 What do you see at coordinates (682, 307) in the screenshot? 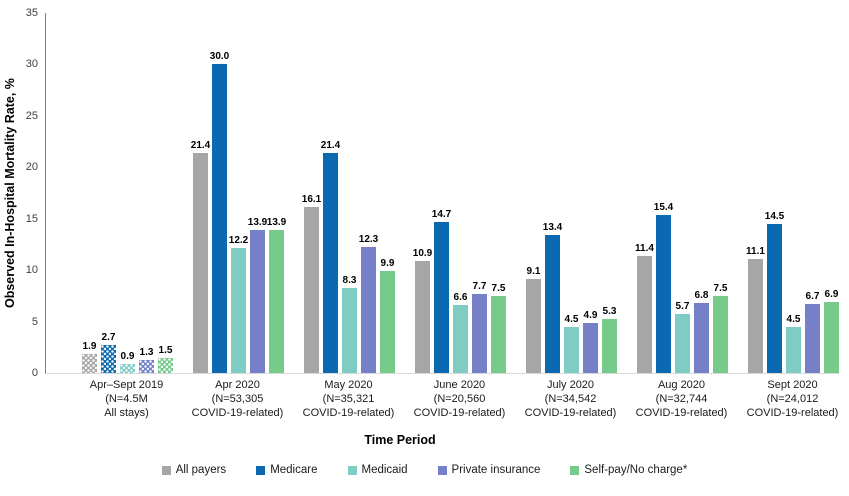
I see `bar-value-label: 5.7` at bounding box center [682, 307].